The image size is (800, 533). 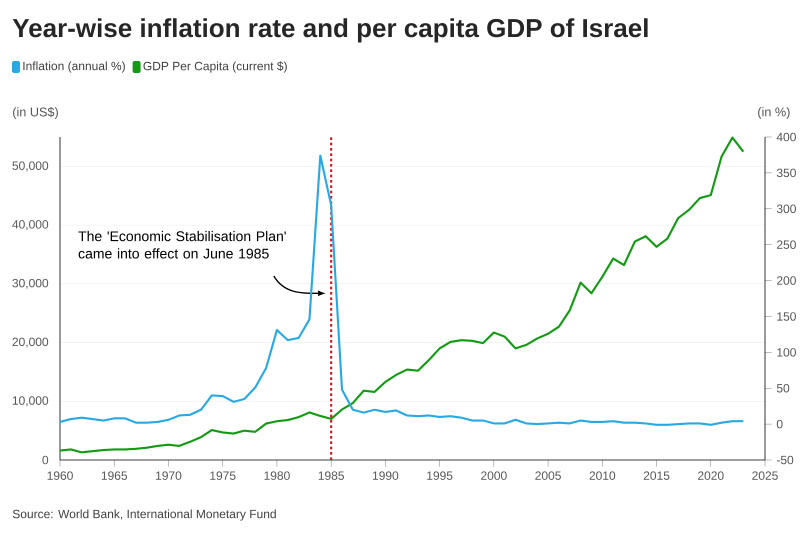 What do you see at coordinates (783, 388) in the screenshot?
I see `y2-tick-label: 50` at bounding box center [783, 388].